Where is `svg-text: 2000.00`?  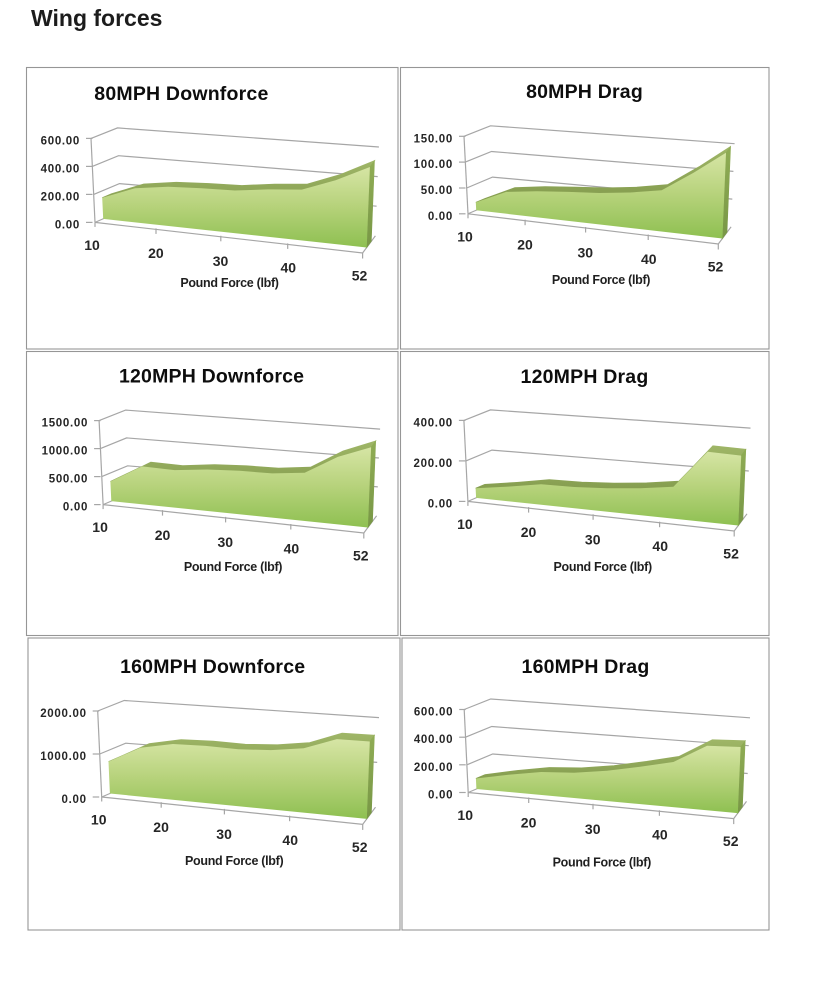
svg-text: 2000.00 is located at coordinates (63, 714).